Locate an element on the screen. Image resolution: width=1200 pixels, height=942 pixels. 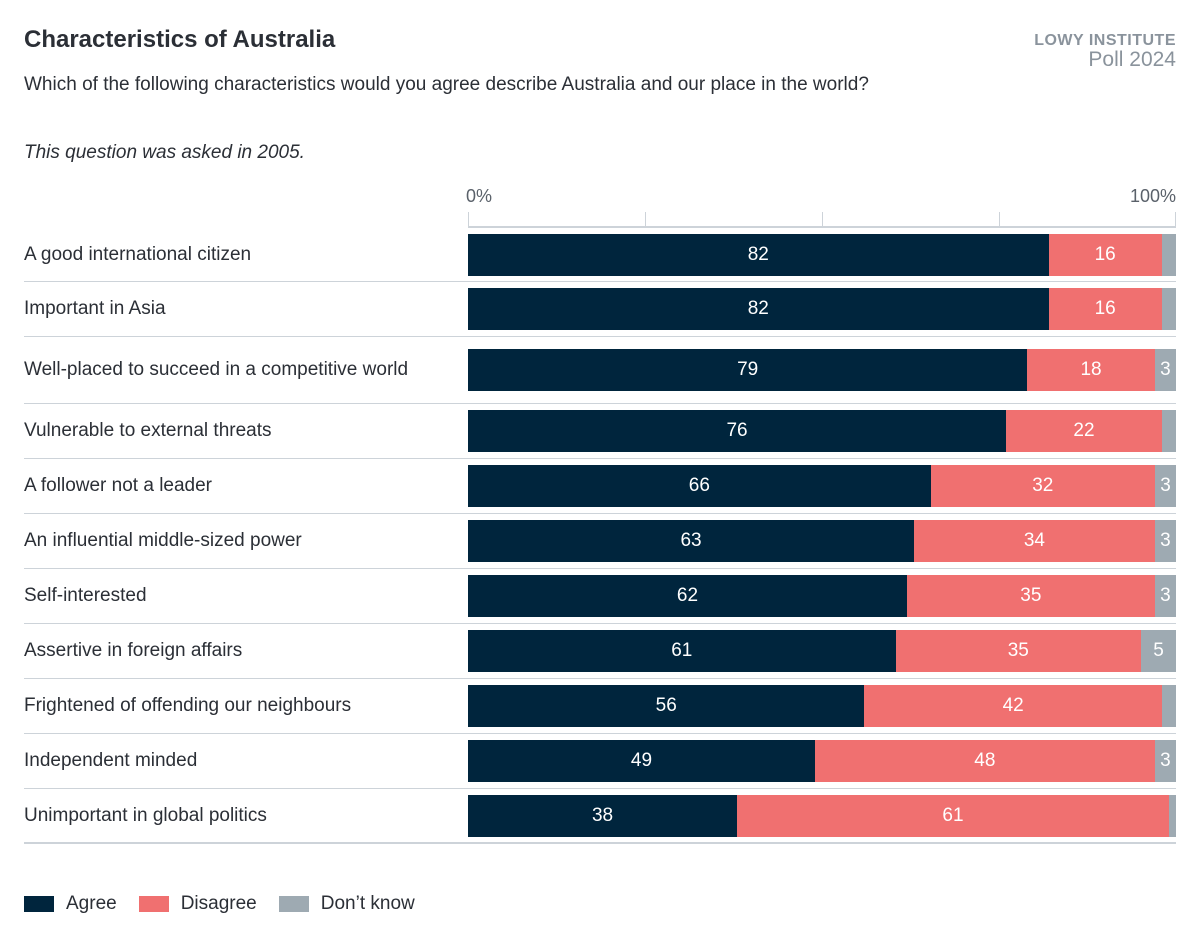
data-label: 56 is located at coordinates (666, 705).